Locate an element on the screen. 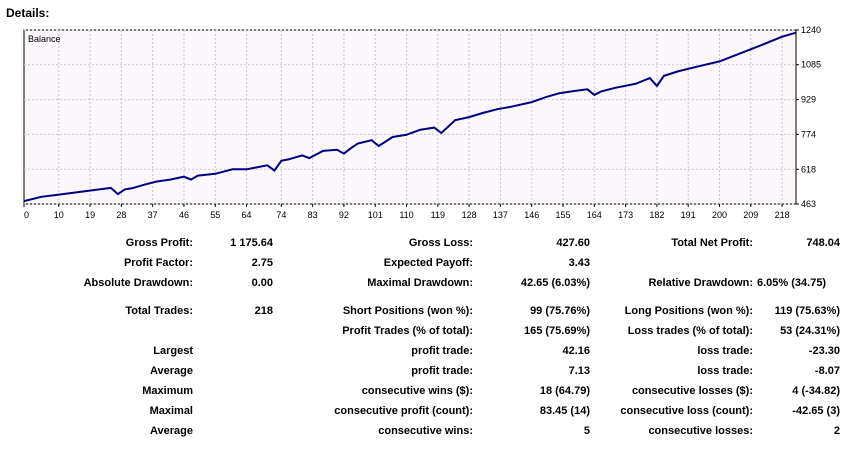 Image resolution: width=850 pixels, height=449 pixels. max-consec-wins-value: 18 (64.79) is located at coordinates (564, 391).